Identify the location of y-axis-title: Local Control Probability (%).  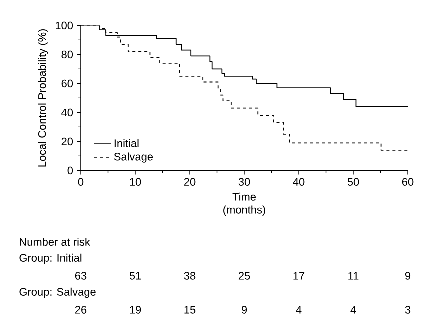
(43, 98).